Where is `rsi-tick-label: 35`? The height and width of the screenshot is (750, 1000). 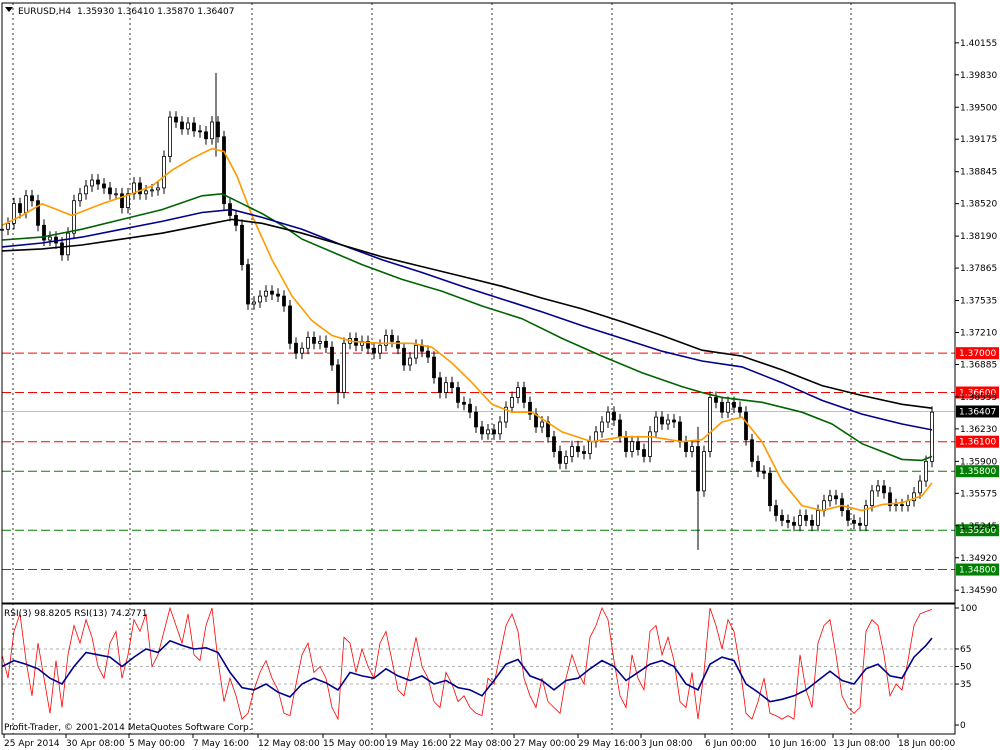 rsi-tick-label: 35 is located at coordinates (965, 685).